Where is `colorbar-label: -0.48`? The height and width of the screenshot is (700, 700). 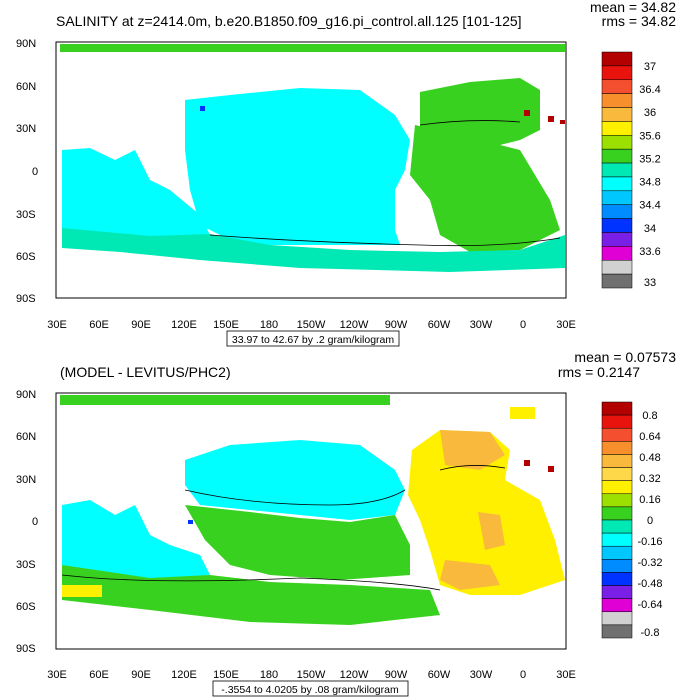 colorbar-label: -0.48 is located at coordinates (649, 584).